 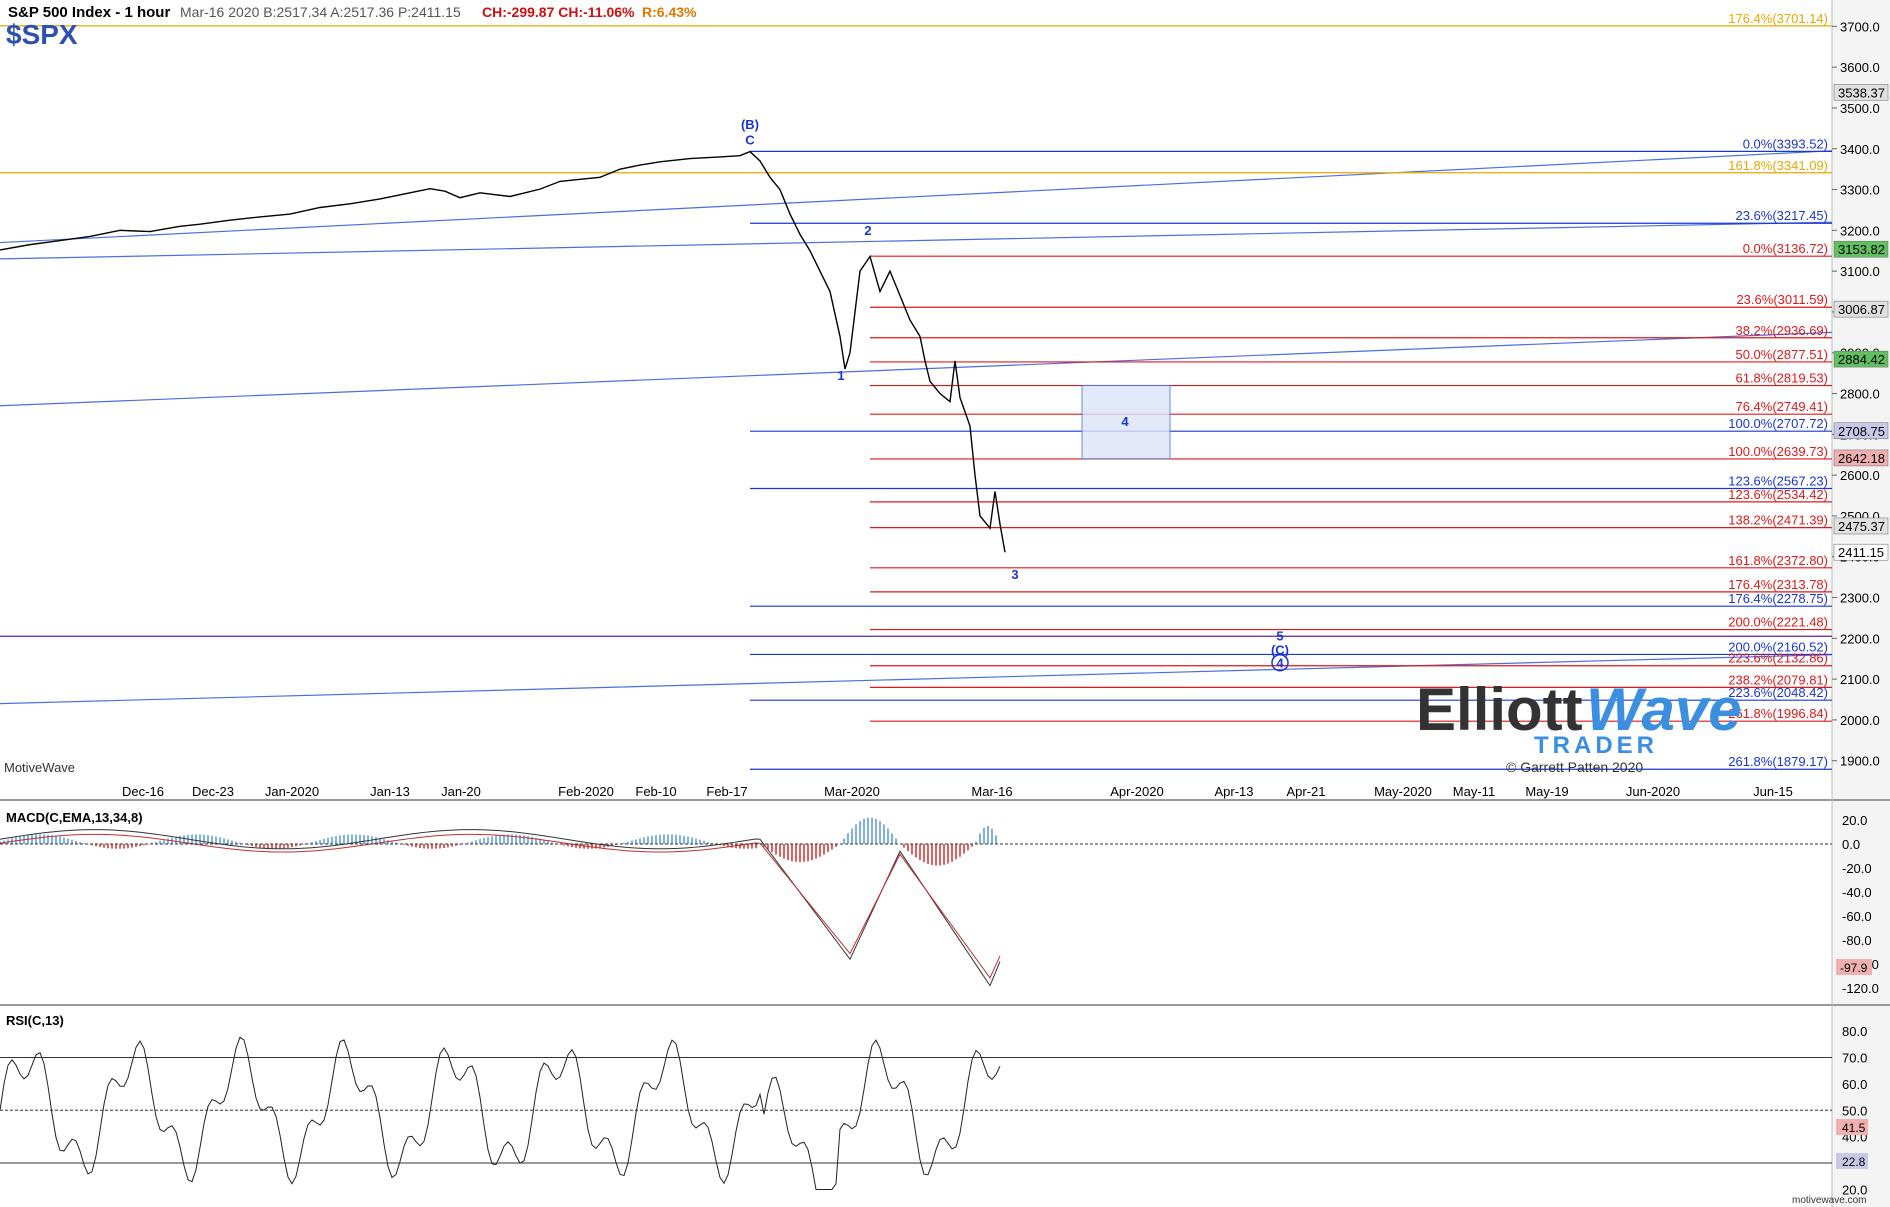 I want to click on rsi-value-badge-bg, so click(x=1852, y=1127).